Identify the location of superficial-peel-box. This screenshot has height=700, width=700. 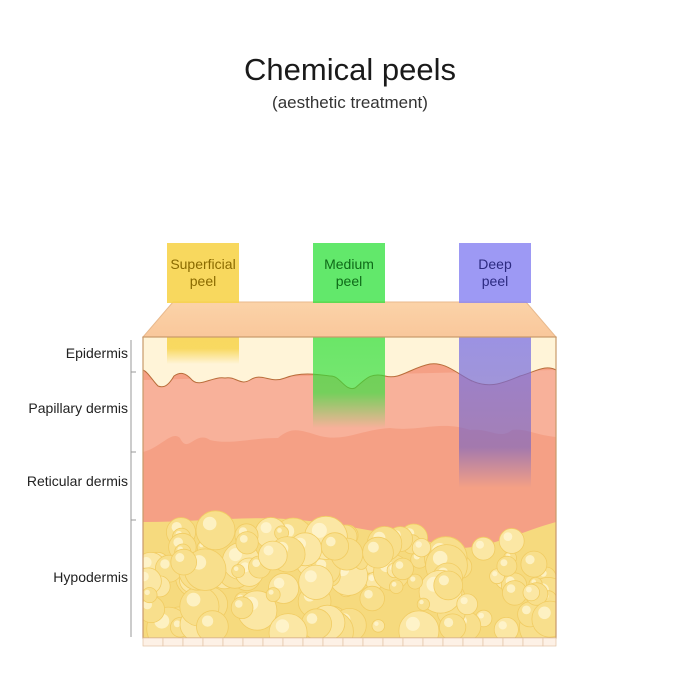
(203, 273).